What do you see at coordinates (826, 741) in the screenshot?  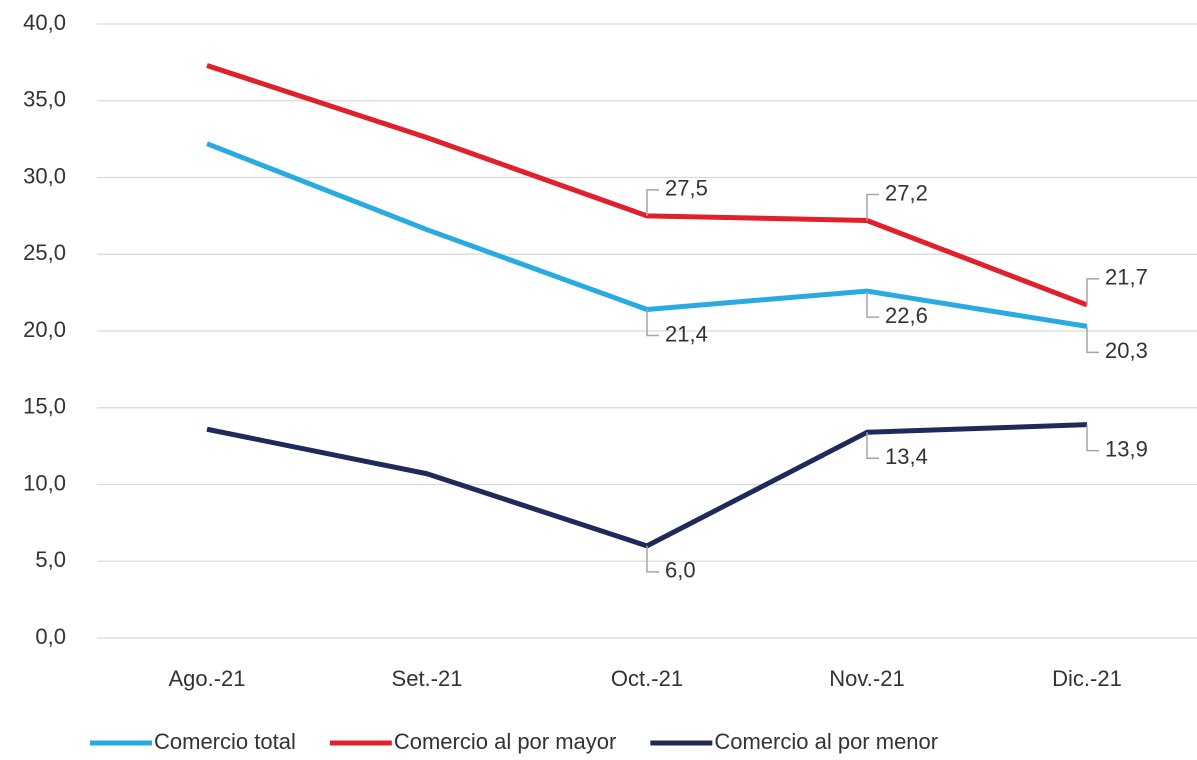 I see `legend-label: Comercio al por menor` at bounding box center [826, 741].